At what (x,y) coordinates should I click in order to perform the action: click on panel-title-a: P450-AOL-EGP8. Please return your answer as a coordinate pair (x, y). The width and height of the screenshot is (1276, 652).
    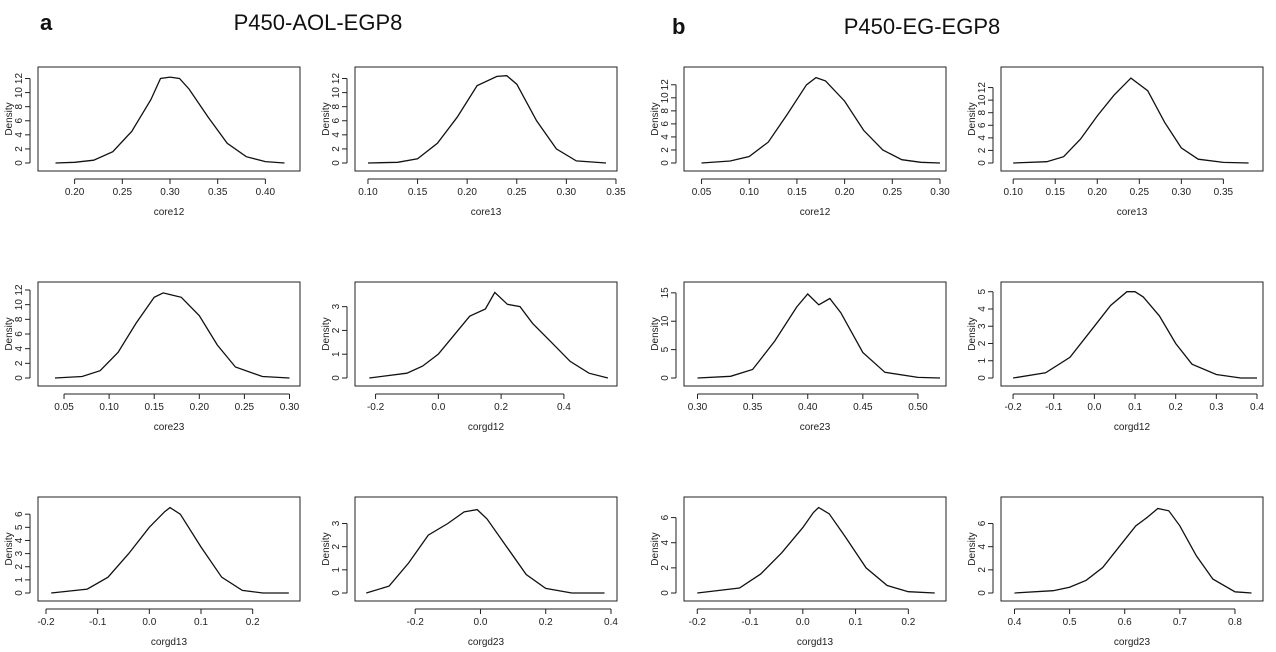
    Looking at the image, I should click on (318, 22).